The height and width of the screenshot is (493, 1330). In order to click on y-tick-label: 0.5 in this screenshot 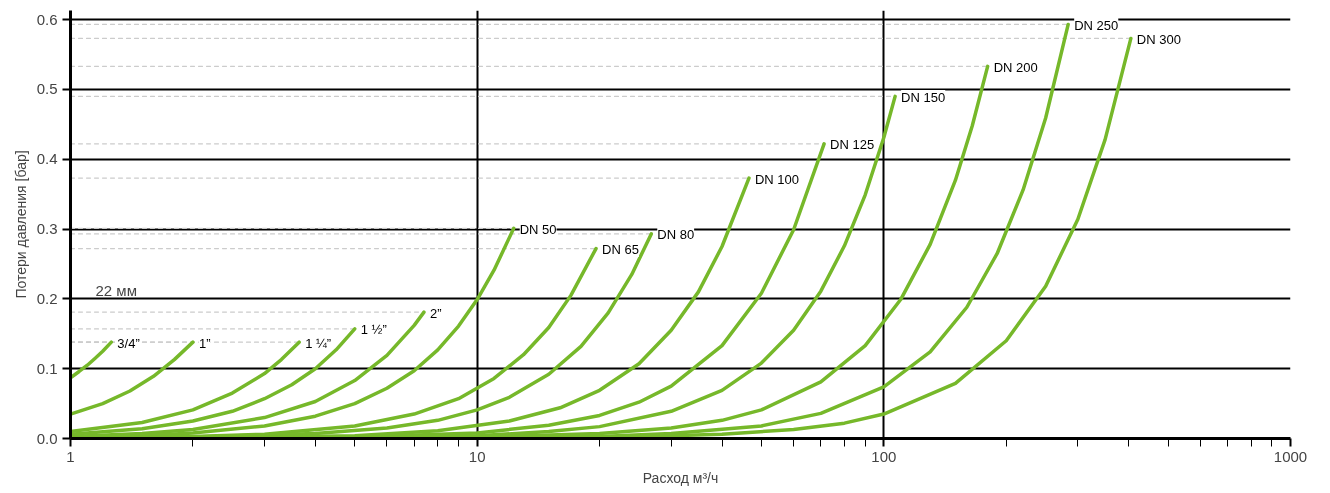, I will do `click(47, 89)`.